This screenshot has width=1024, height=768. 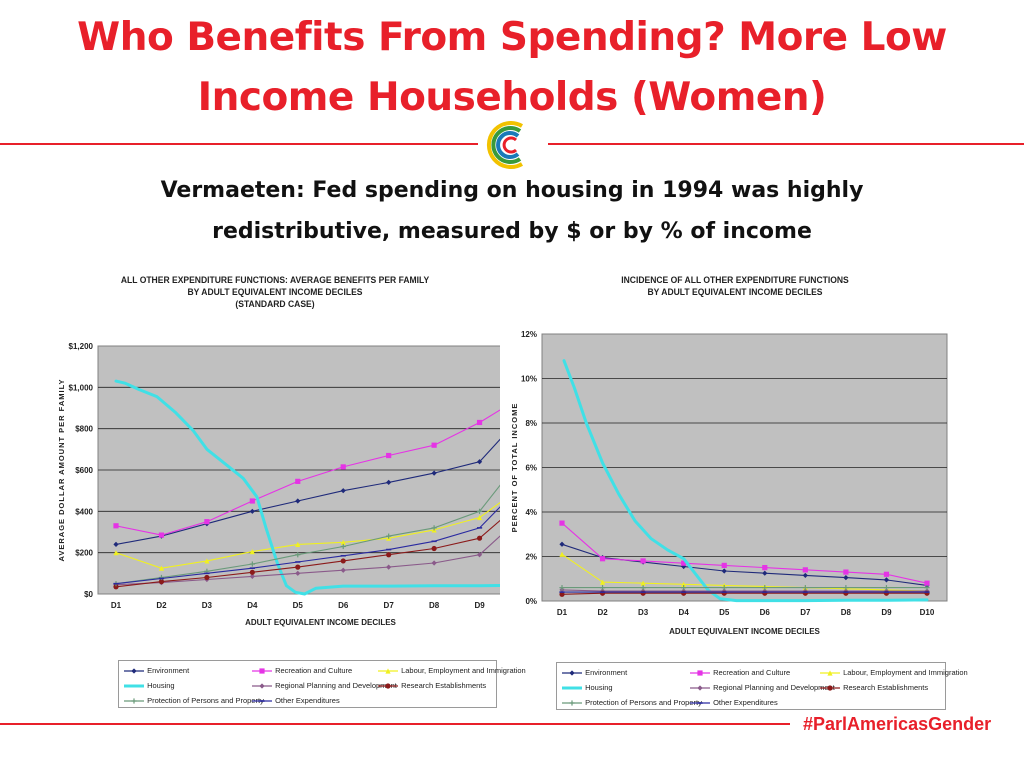 I want to click on series-recreation-and-culture, so click(x=306, y=473).